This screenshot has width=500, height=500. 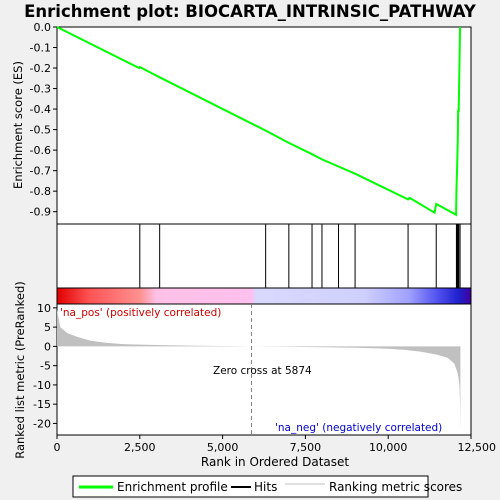 I want to click on legend-metric-label: Ranking metric scores, so click(x=395, y=487).